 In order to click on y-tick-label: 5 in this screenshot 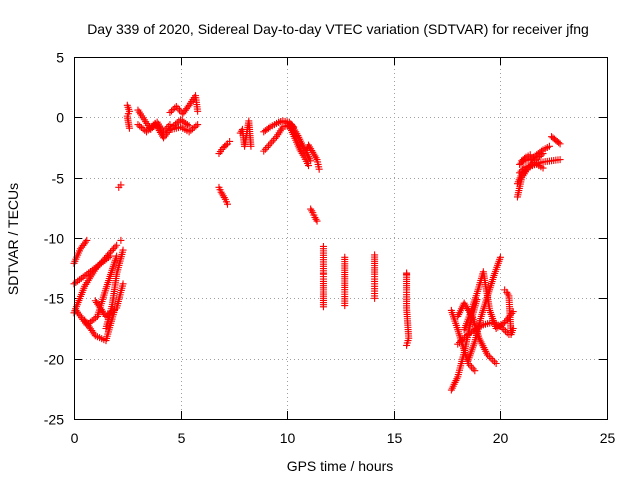, I will do `click(60, 58)`.